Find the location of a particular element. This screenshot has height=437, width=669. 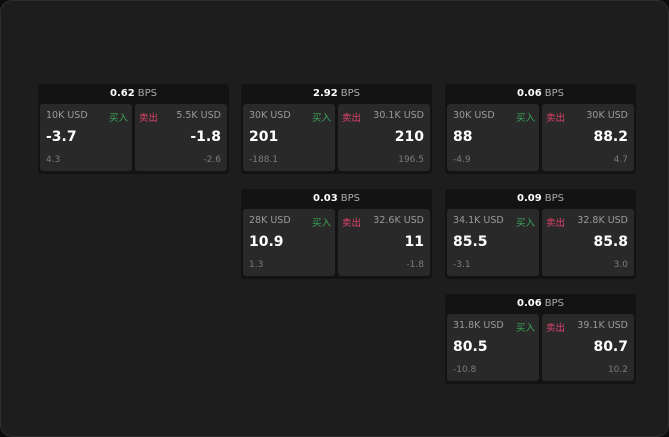

spread-header: 0.09 BPS is located at coordinates (540, 199).